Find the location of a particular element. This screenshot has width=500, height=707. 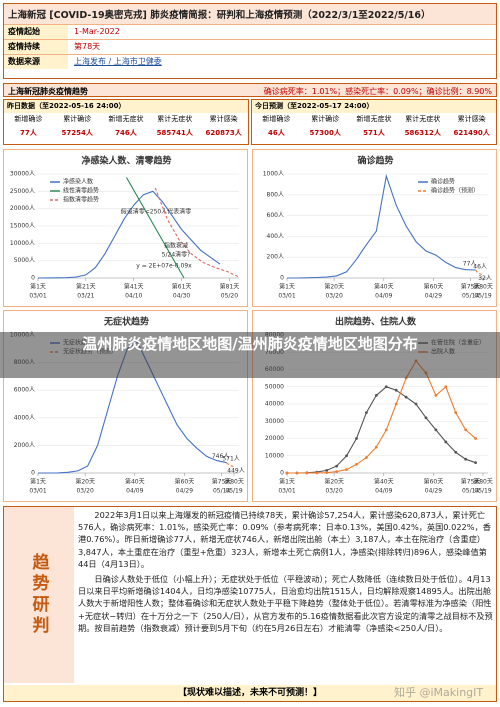

stat: 新增无症状 746人 is located at coordinates (126, 126).